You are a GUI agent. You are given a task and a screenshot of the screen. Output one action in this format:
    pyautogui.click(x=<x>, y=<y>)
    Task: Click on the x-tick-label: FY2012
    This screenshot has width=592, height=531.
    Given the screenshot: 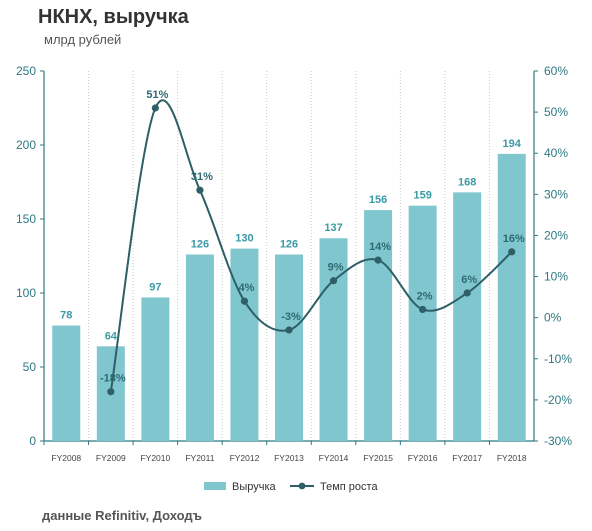 What is the action you would take?
    pyautogui.click(x=245, y=458)
    